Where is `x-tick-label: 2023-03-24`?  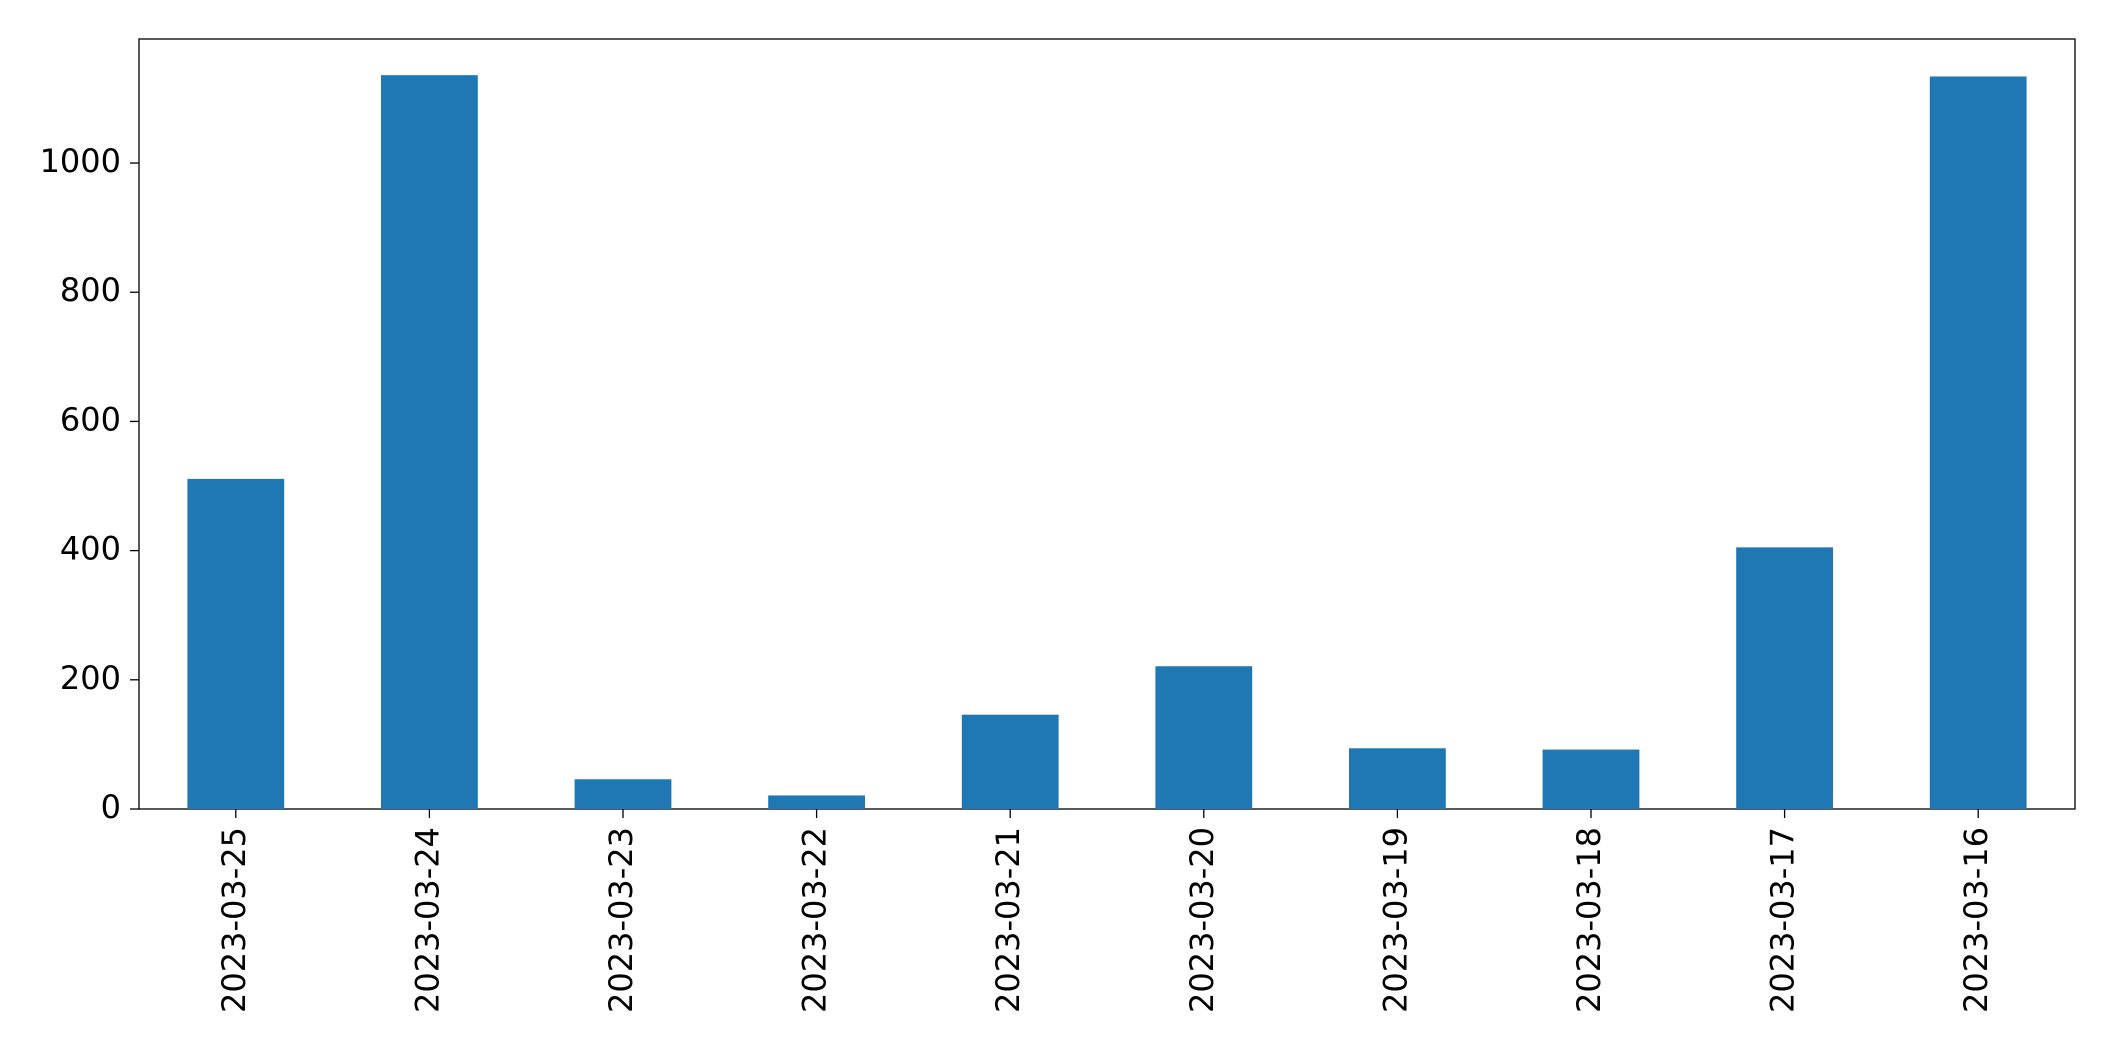 x-tick-label: 2023-03-24 is located at coordinates (427, 920).